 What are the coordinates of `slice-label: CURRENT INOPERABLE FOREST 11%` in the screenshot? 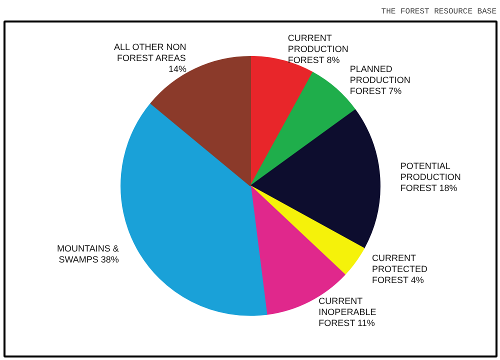 It's located at (347, 312).